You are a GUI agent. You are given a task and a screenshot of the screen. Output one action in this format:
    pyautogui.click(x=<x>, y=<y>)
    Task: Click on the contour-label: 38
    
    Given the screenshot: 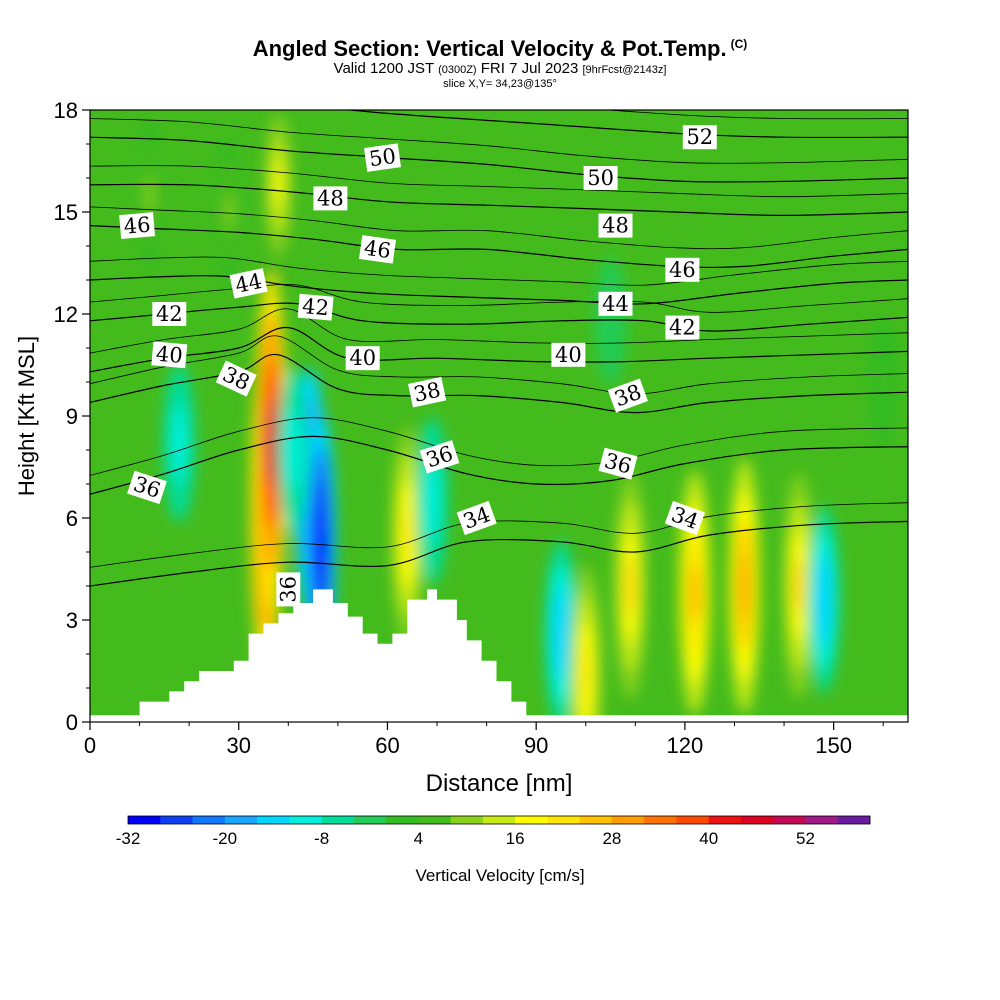 What is the action you would take?
    pyautogui.click(x=427, y=392)
    